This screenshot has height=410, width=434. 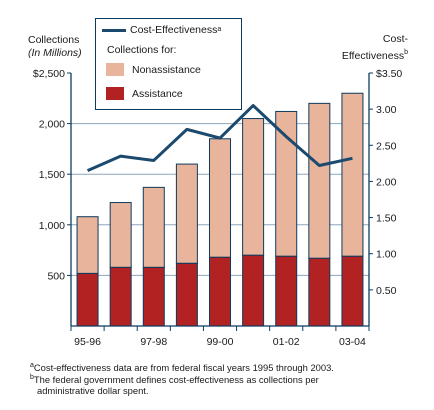 I want to click on legend-item-nonassistance: Nonassistance, so click(x=148, y=69).